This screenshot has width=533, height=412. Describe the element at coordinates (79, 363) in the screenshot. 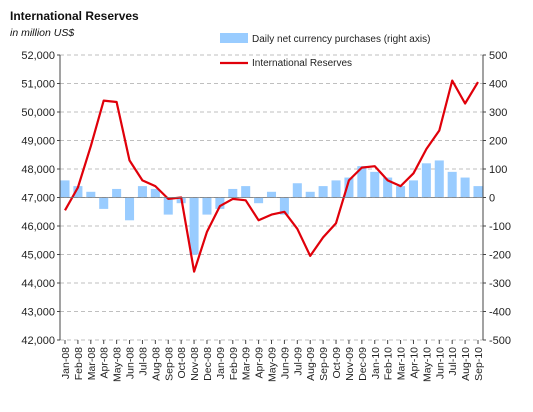

I see `x-tick-label: Feb-08` at that location.